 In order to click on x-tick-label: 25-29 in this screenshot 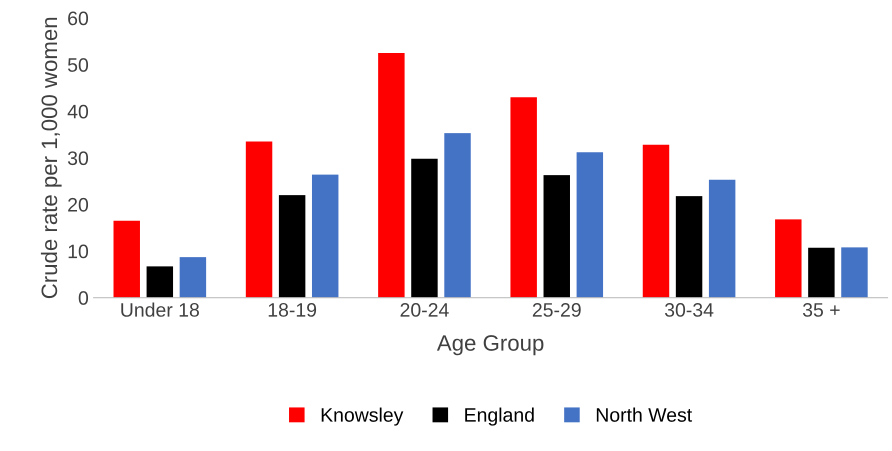, I will do `click(556, 310)`.